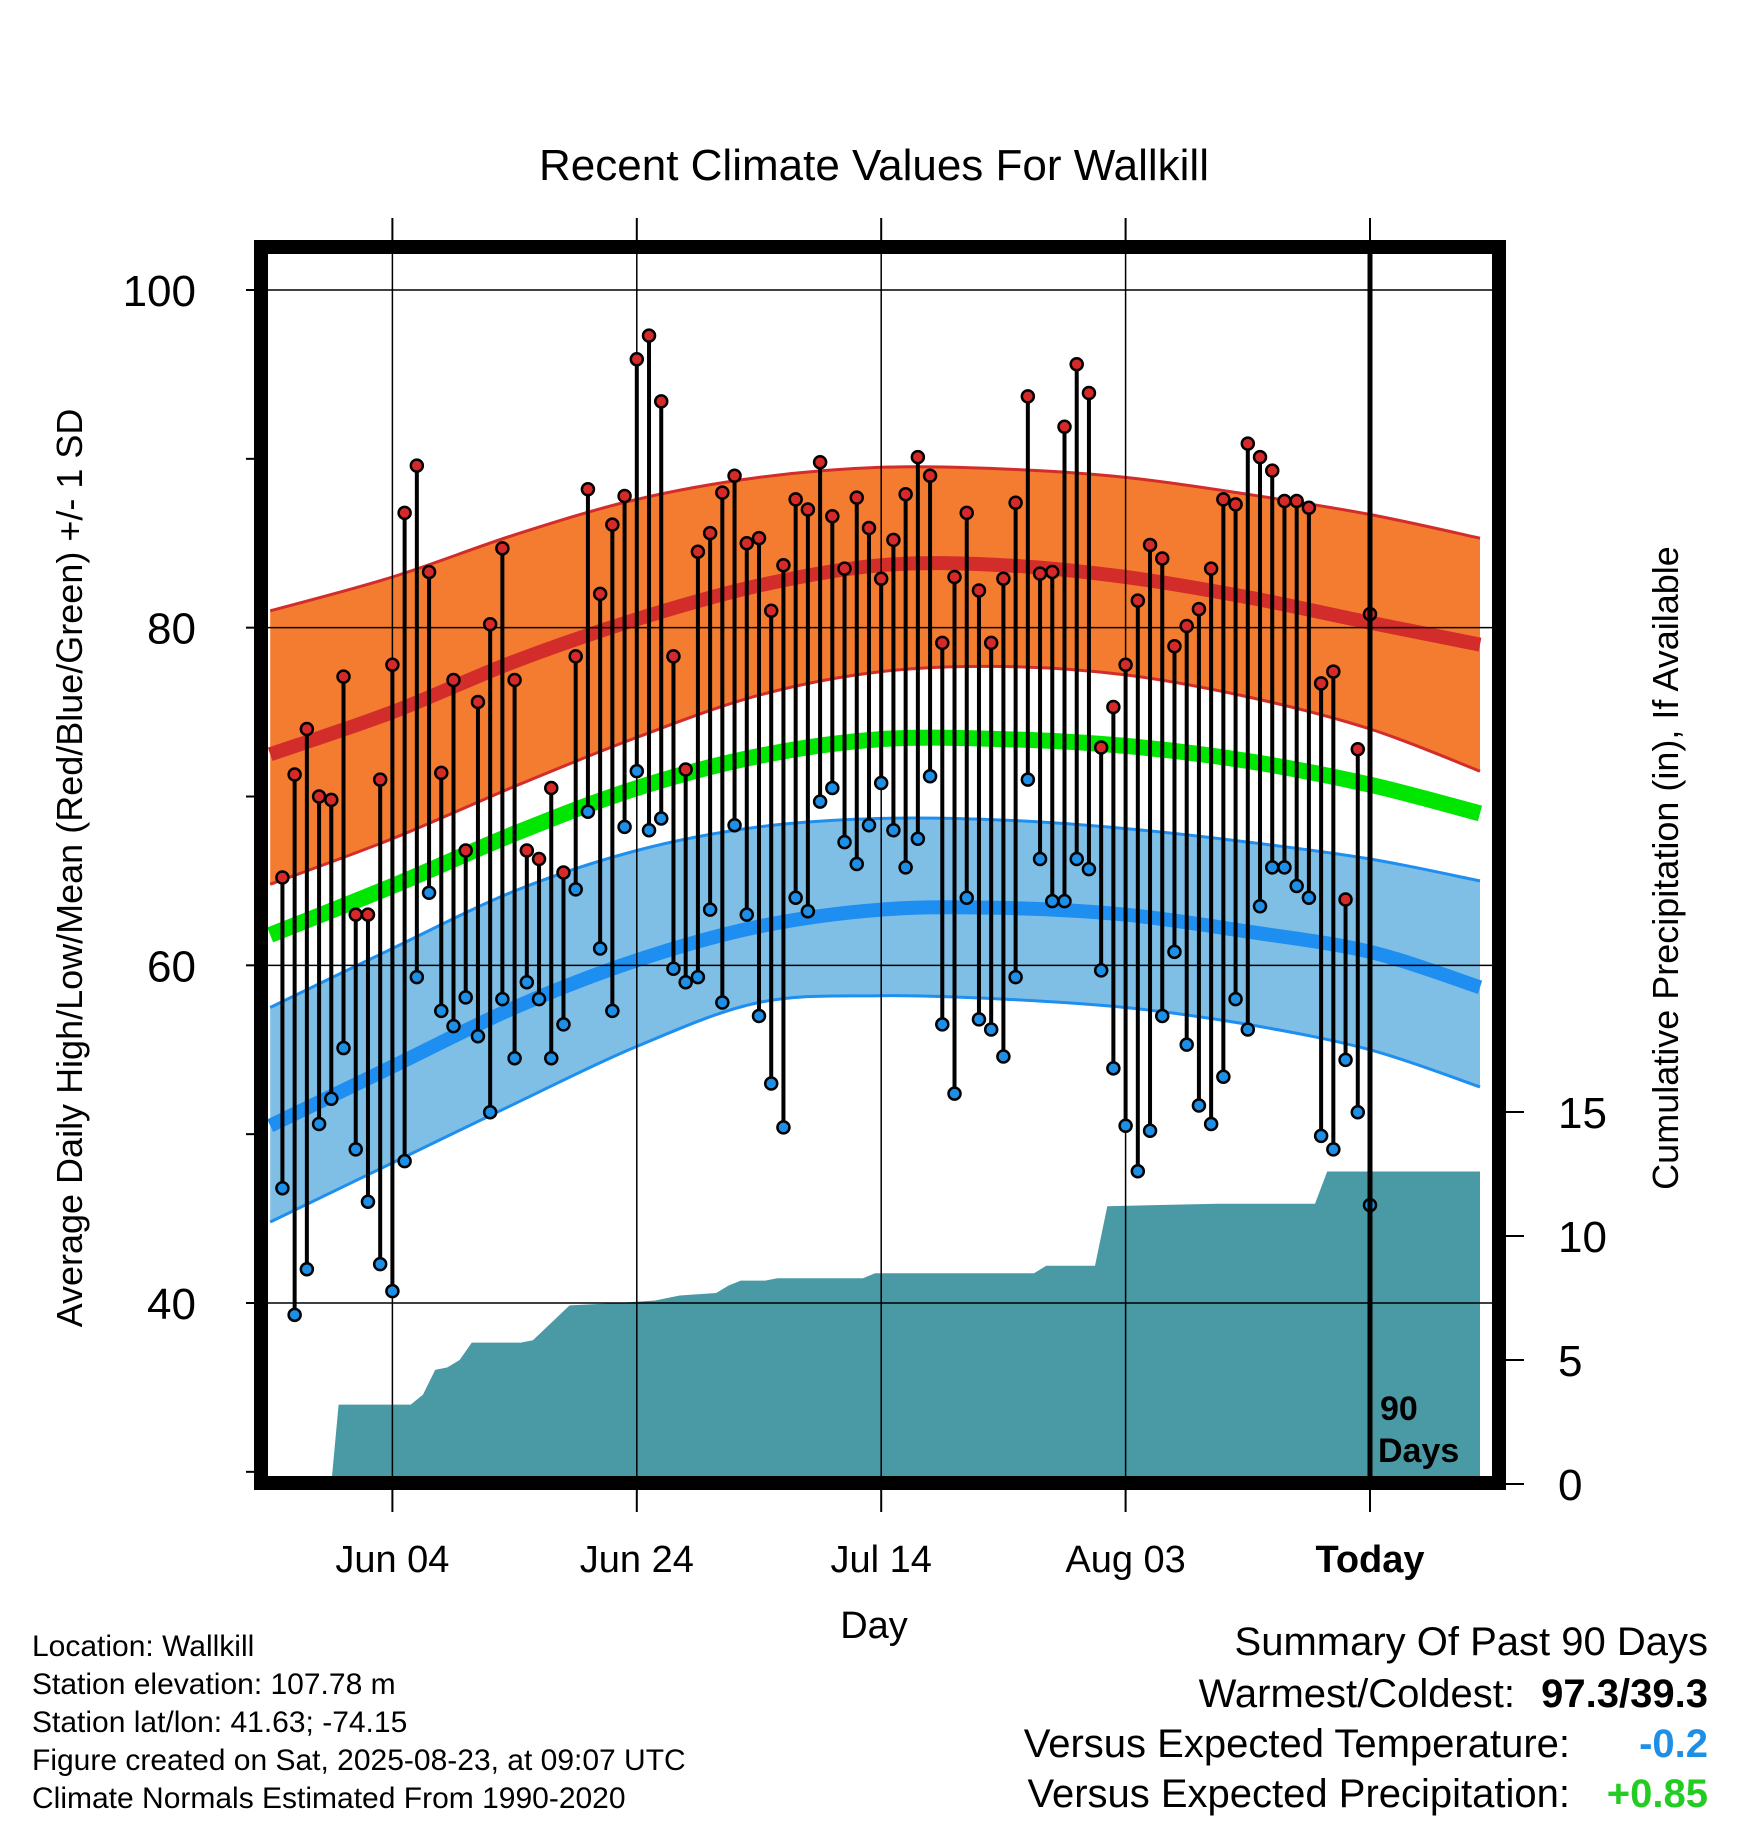 The image size is (1748, 1828). What do you see at coordinates (1296, 1744) in the screenshot?
I see `temp-anomaly-label: Versus Expected Temperature:` at bounding box center [1296, 1744].